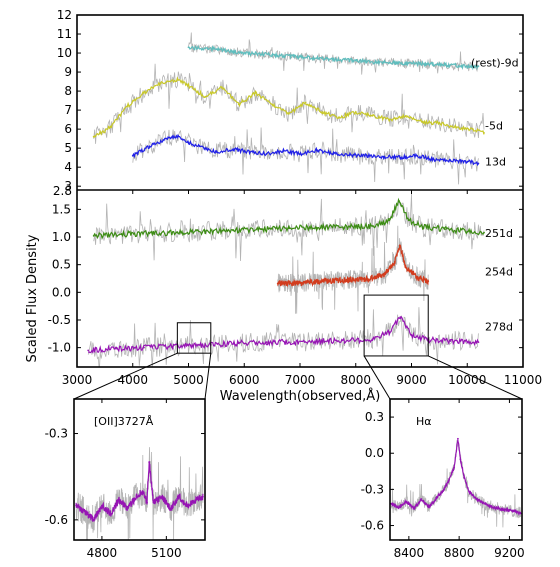 The image size is (560, 567). What do you see at coordinates (61, 237) in the screenshot?
I see `y-tick-label: 1.0` at bounding box center [61, 237].